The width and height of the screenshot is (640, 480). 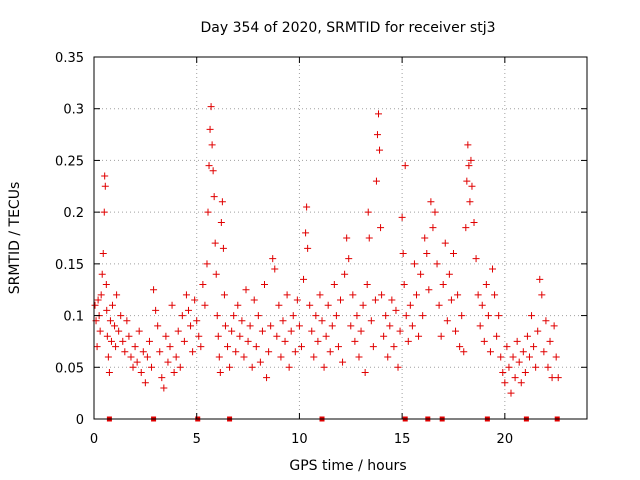 What do you see at coordinates (69, 265) in the screenshot?
I see `y-tick-label: 0.15` at bounding box center [69, 265].